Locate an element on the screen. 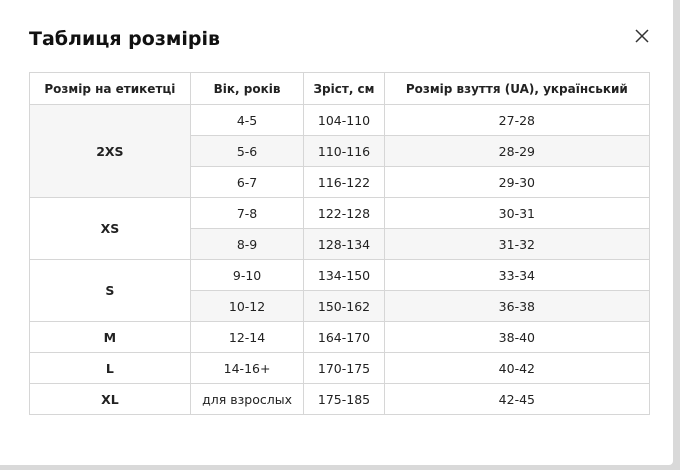 This screenshot has height=470, width=680. table-cell: 12-14 is located at coordinates (247, 337).